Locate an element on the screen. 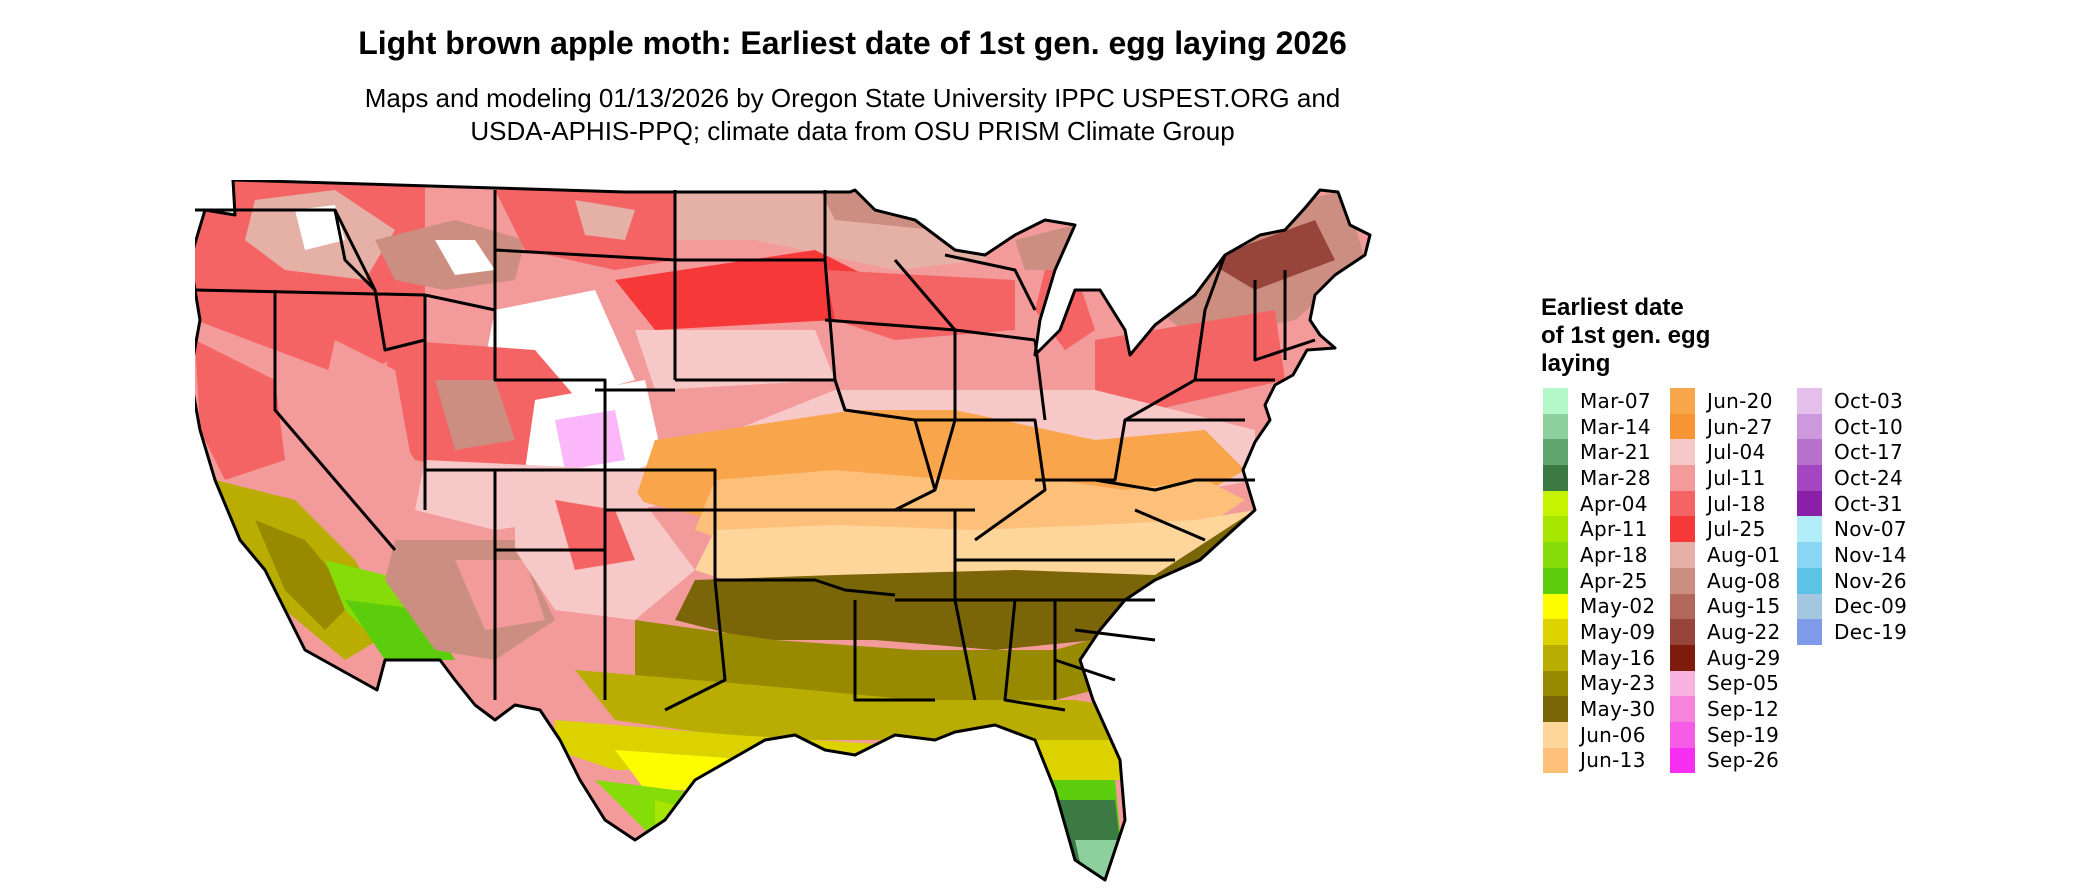 The height and width of the screenshot is (892, 2100). legend-item: Oct-03 is located at coordinates (1852, 401).